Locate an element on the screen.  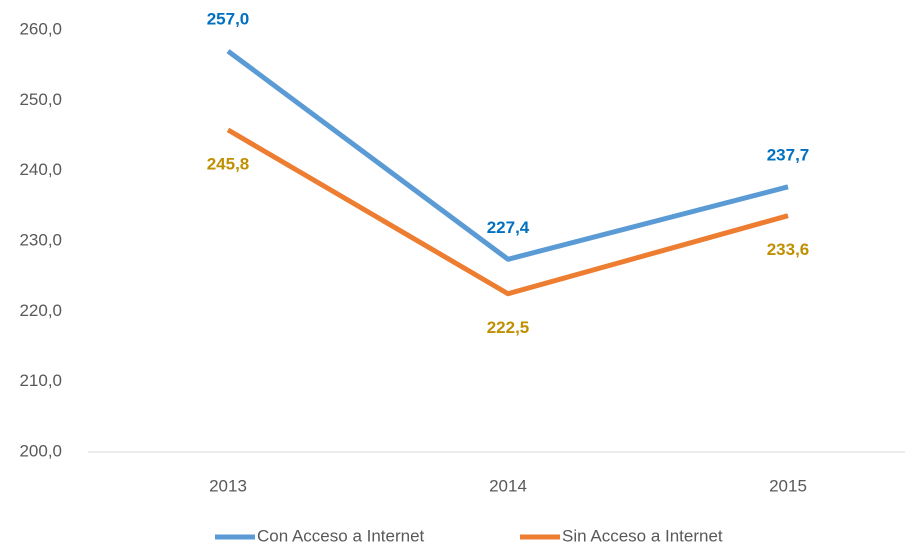
data-label: 222,5 is located at coordinates (508, 327).